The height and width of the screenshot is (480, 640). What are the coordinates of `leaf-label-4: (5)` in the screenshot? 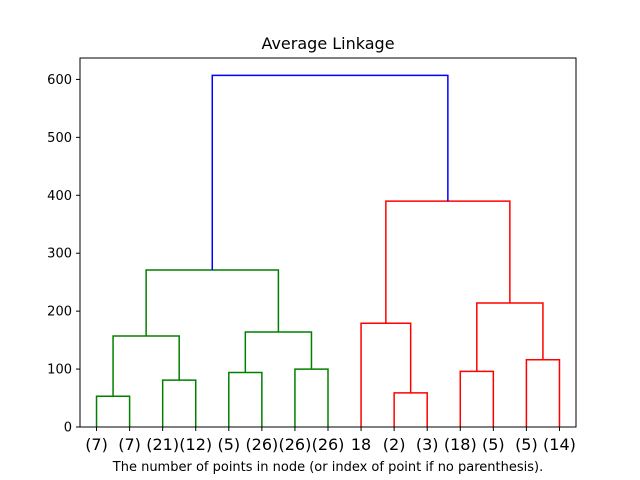 It's located at (228, 444).